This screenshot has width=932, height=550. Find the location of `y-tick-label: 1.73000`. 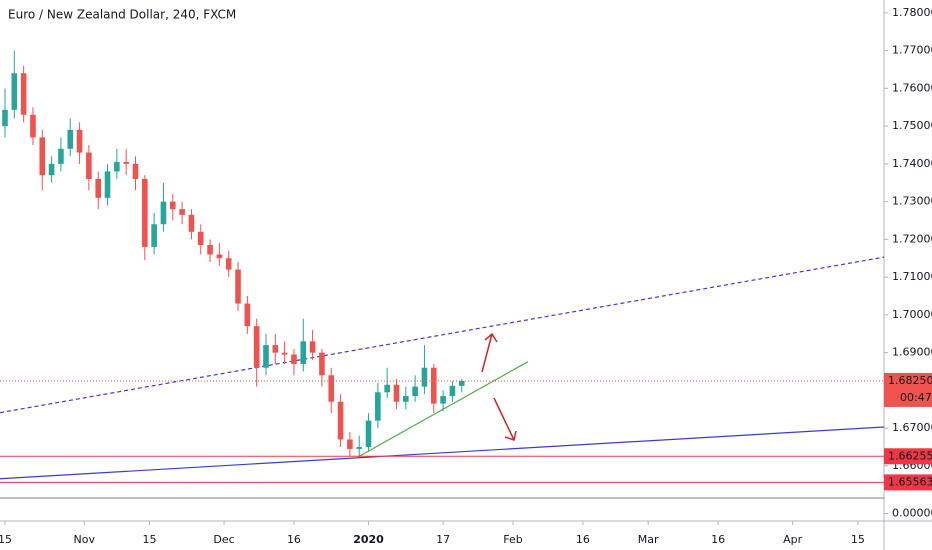

y-tick-label: 1.73000 is located at coordinates (912, 201).